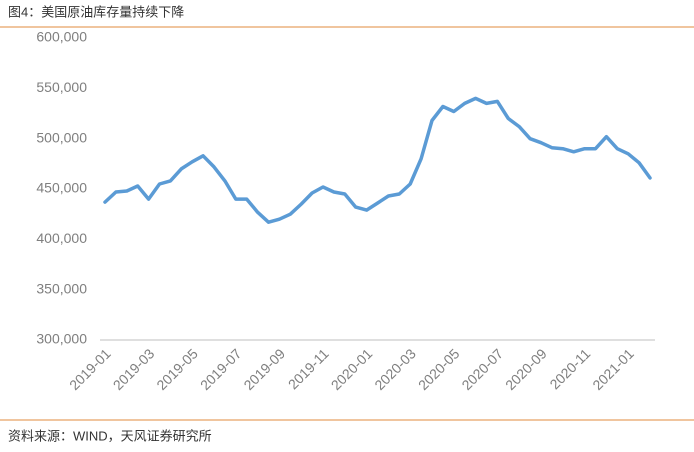  What do you see at coordinates (61, 339) in the screenshot?
I see `y-tick-label: 300,000` at bounding box center [61, 339].